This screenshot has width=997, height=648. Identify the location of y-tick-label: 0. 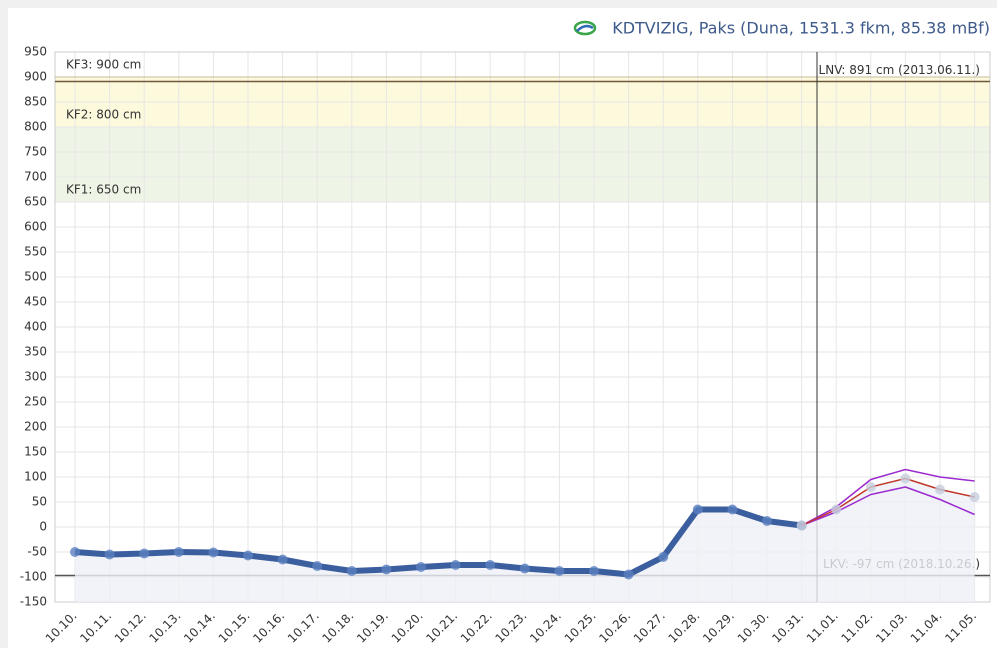
(43, 527).